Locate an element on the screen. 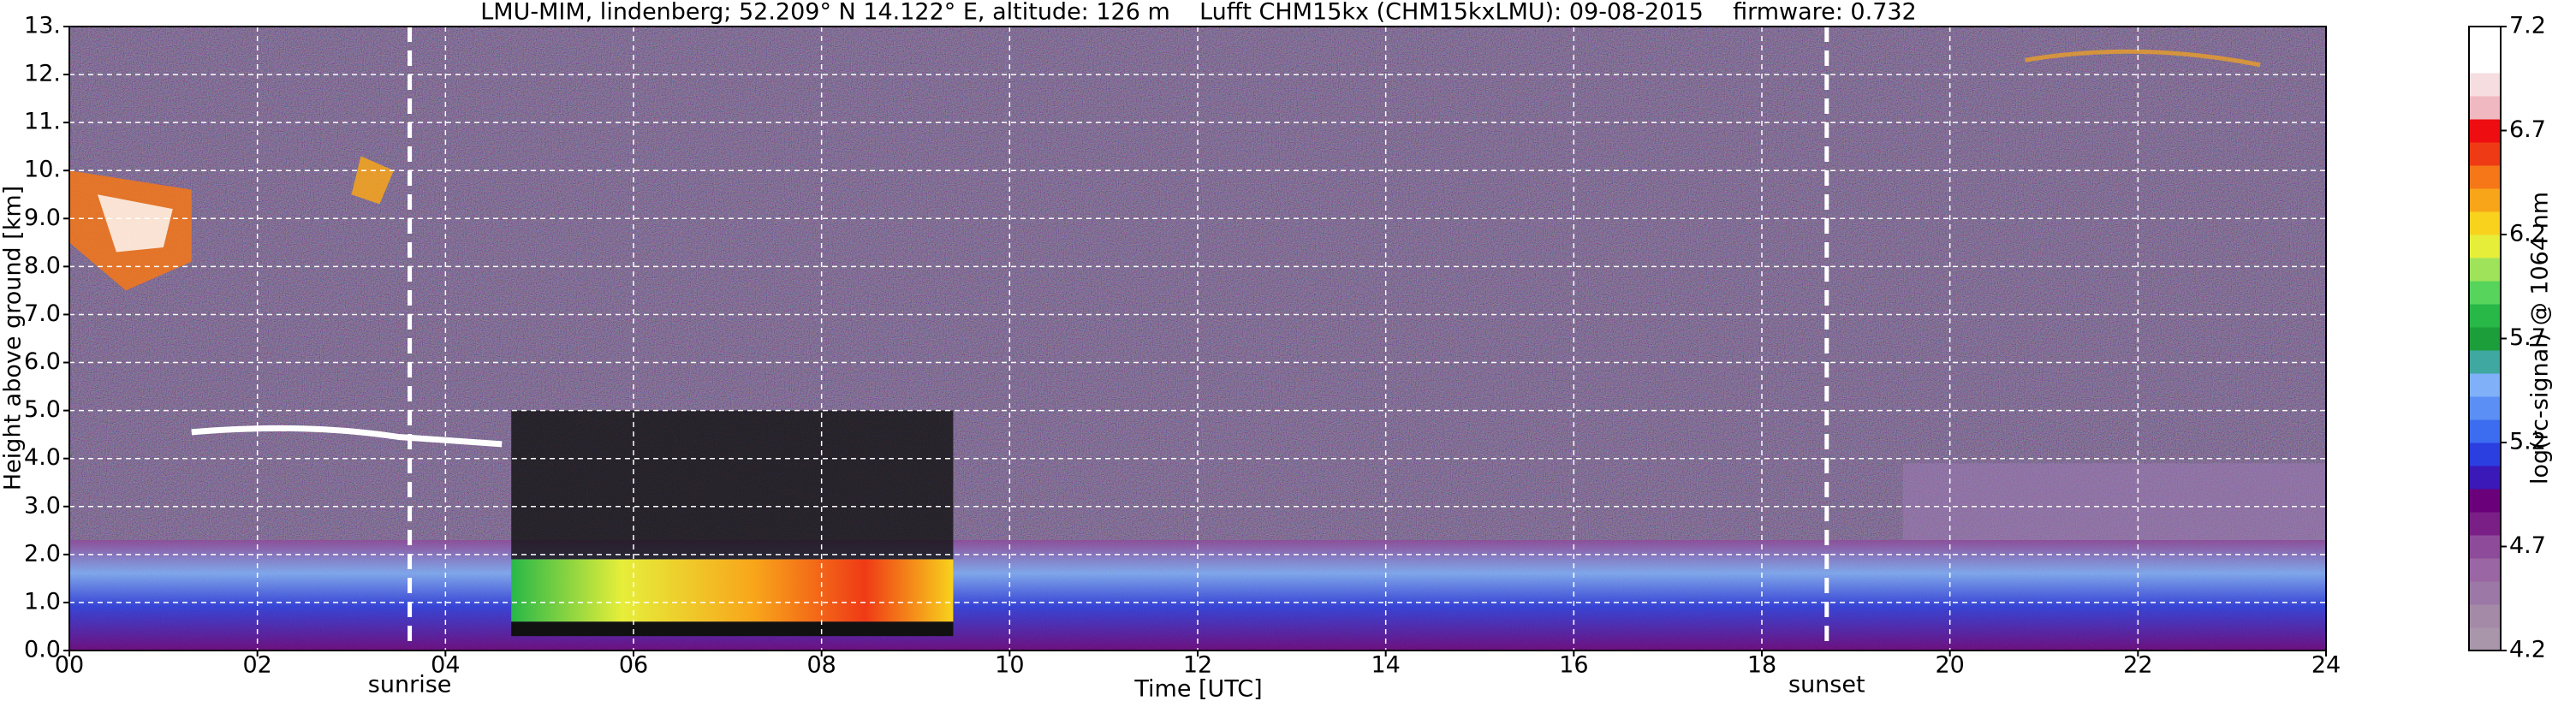 The image size is (2576, 707). x-tick-label: 16 is located at coordinates (1573, 665).